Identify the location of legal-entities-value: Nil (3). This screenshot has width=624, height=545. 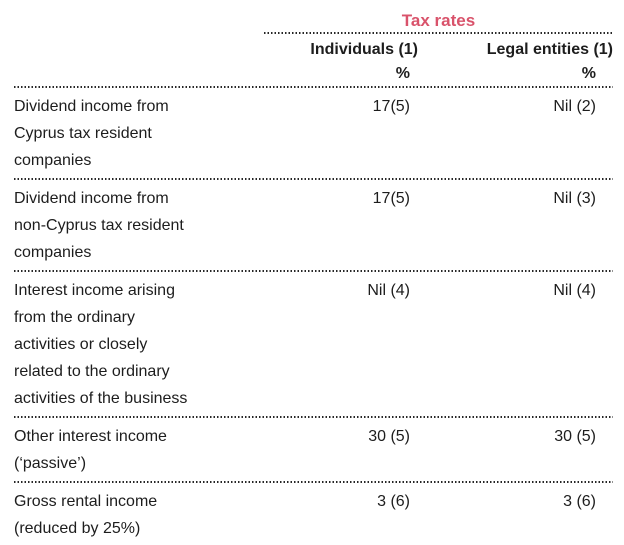
(574, 198).